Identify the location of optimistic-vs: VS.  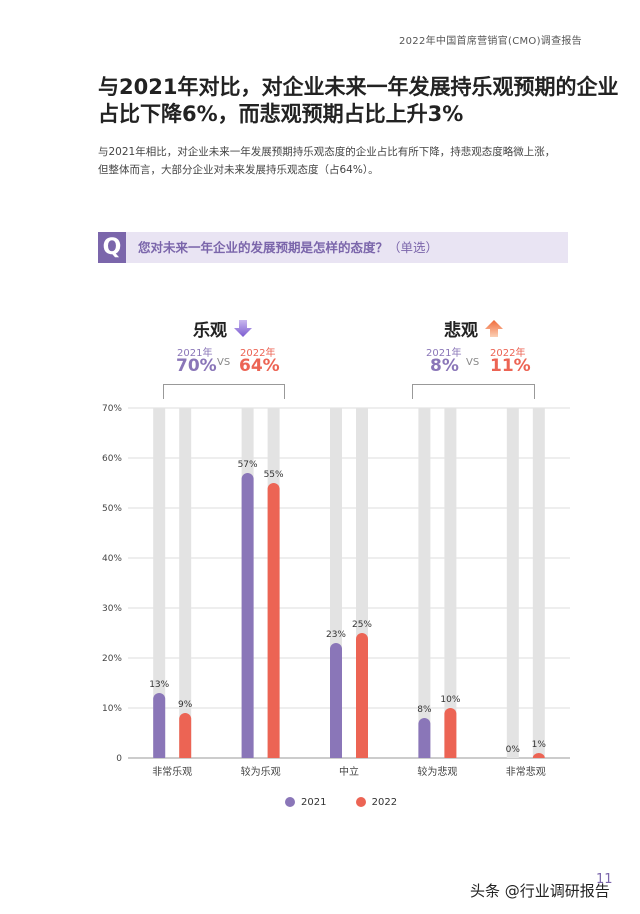
(224, 362).